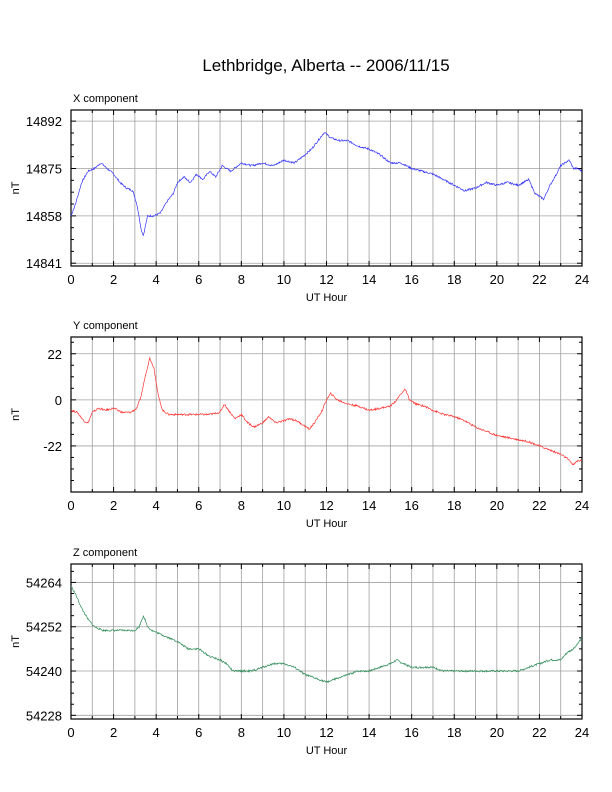 The image size is (612, 792). What do you see at coordinates (52, 446) in the screenshot?
I see `y-tick-label: -22` at bounding box center [52, 446].